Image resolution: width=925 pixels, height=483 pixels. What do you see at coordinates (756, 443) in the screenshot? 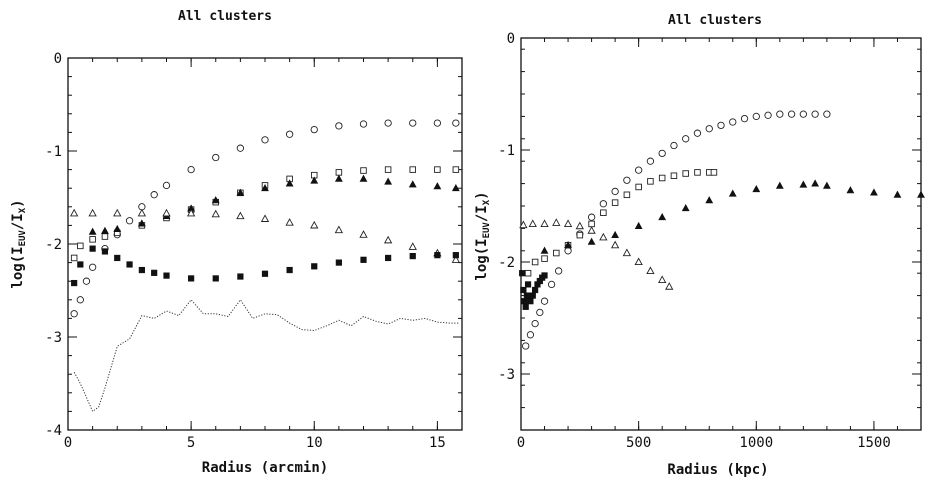
I see `right-x-tick-label: 1000` at bounding box center [756, 443].